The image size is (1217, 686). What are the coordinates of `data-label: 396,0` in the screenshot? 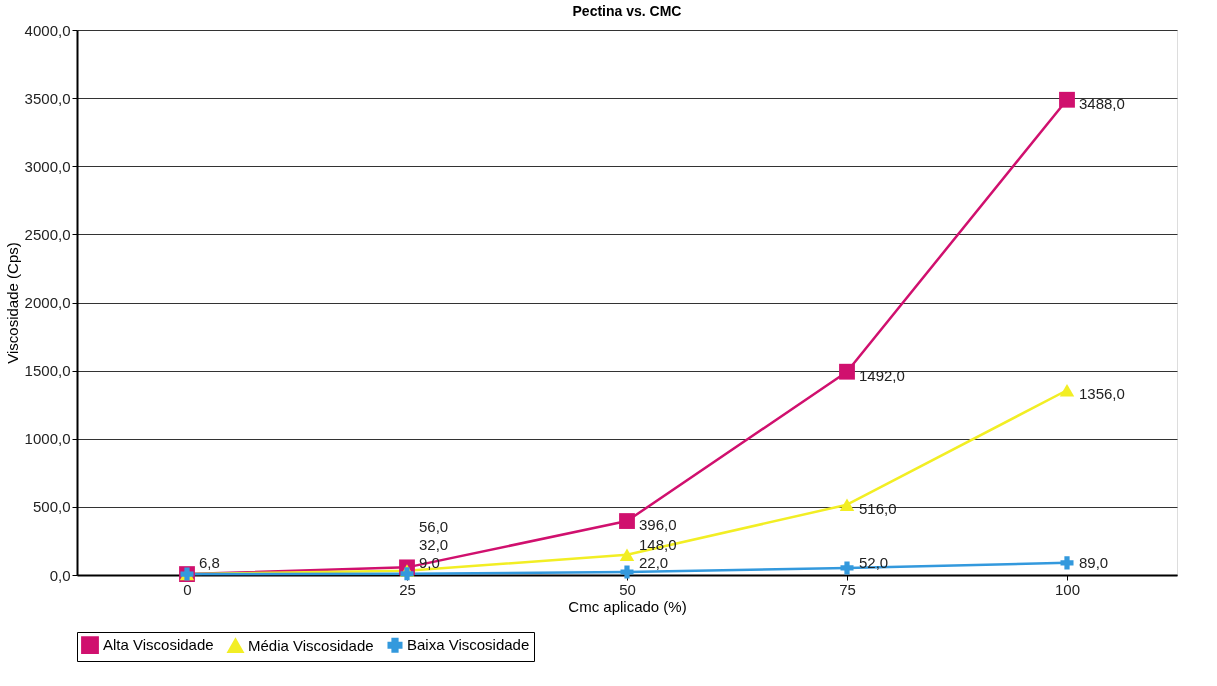 It's located at (658, 525).